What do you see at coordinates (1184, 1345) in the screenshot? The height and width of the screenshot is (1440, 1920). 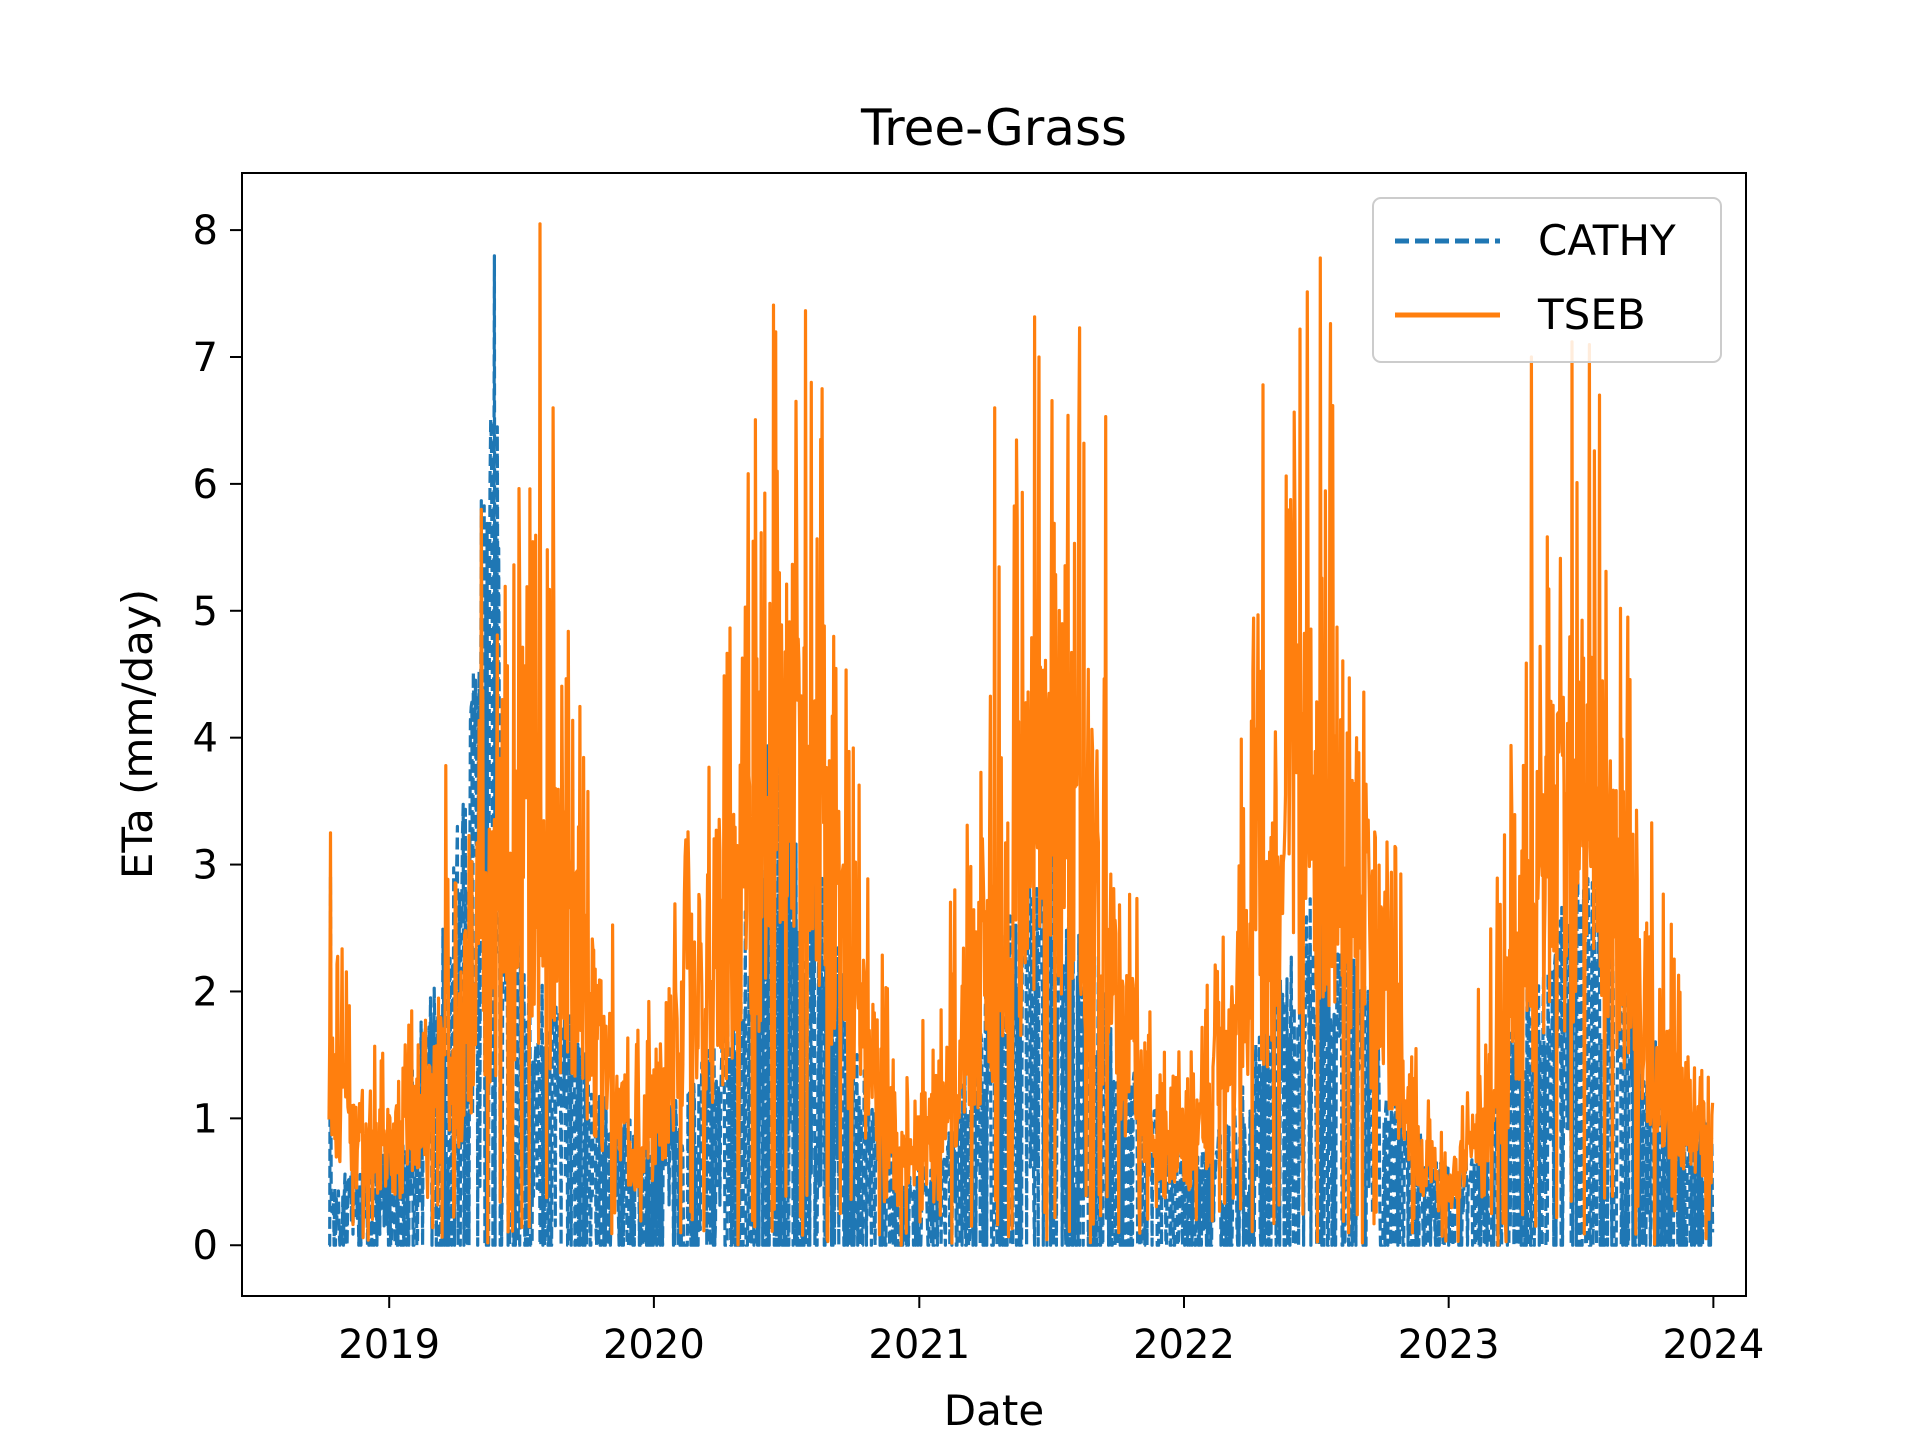 I see `x-tick-label: 2022` at bounding box center [1184, 1345].